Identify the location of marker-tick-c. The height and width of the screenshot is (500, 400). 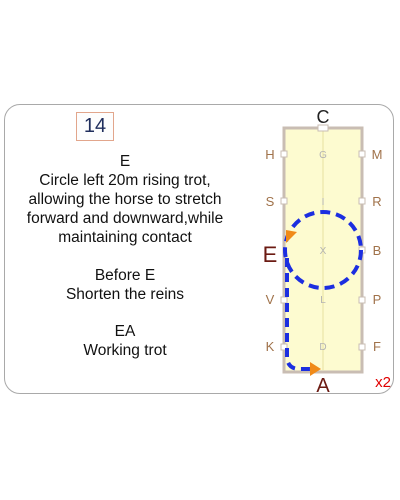
(323, 128).